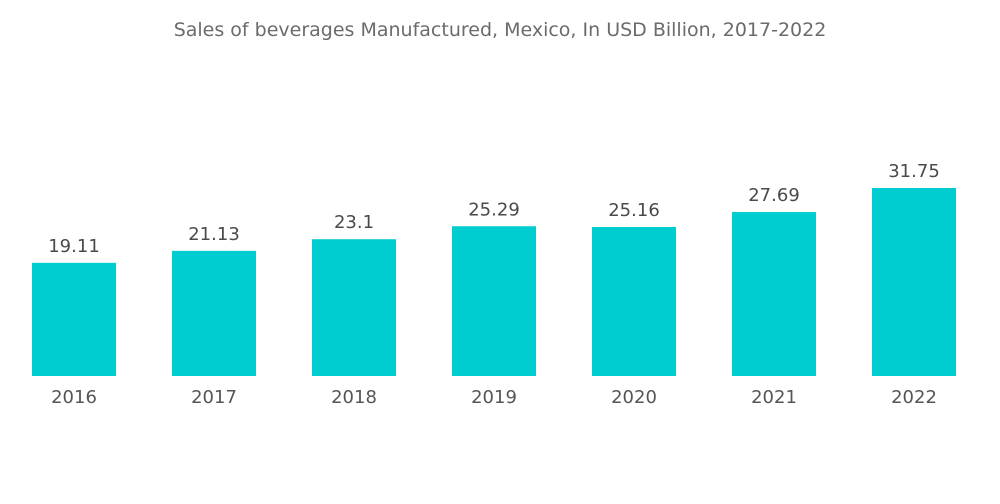 Image resolution: width=1000 pixels, height=504 pixels. Describe the element at coordinates (74, 246) in the screenshot. I see `data-label-2016: 19.11` at that location.